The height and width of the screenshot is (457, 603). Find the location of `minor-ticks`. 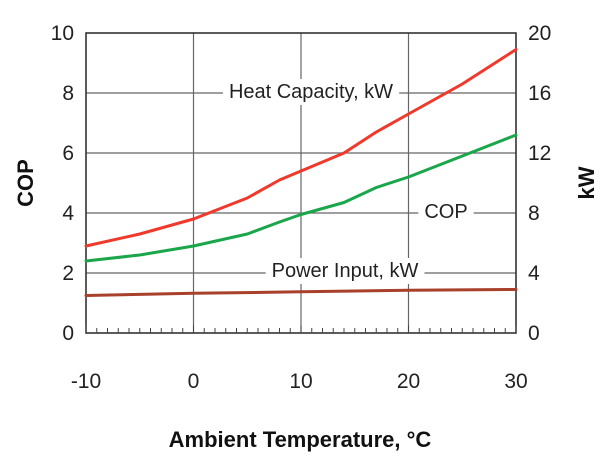

minor-ticks is located at coordinates (301, 329).